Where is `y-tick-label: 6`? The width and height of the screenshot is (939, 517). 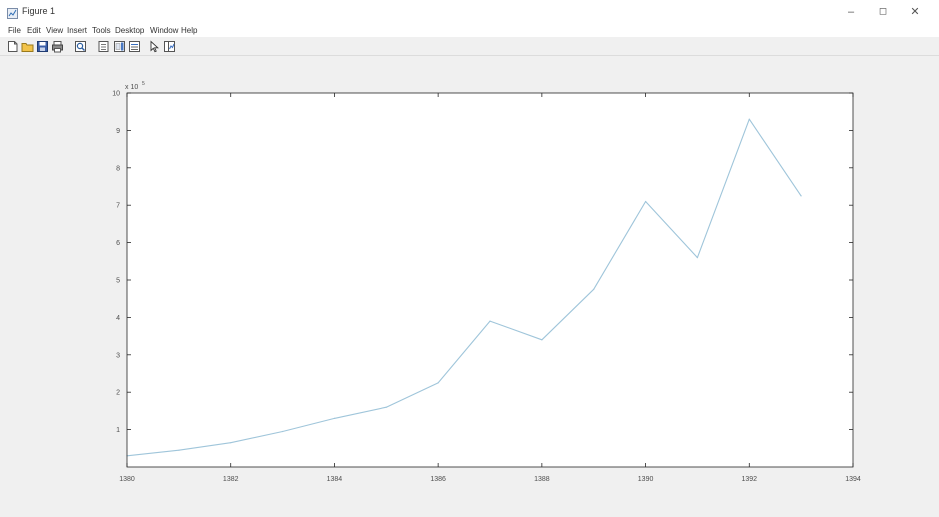
y-tick-label: 6 is located at coordinates (118, 243).